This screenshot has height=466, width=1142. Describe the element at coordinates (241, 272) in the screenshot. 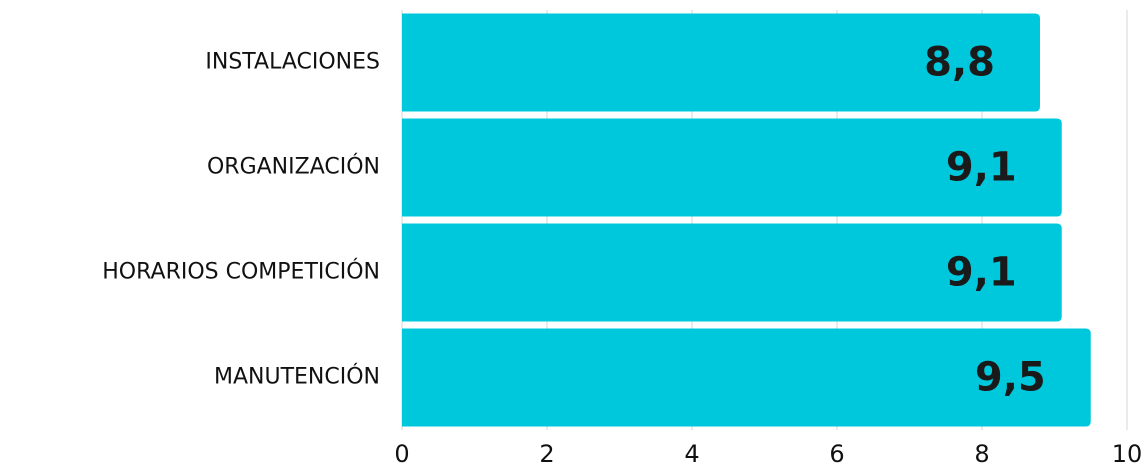

I see `category-label: HORARIOS COMPETICIÓN` at that location.